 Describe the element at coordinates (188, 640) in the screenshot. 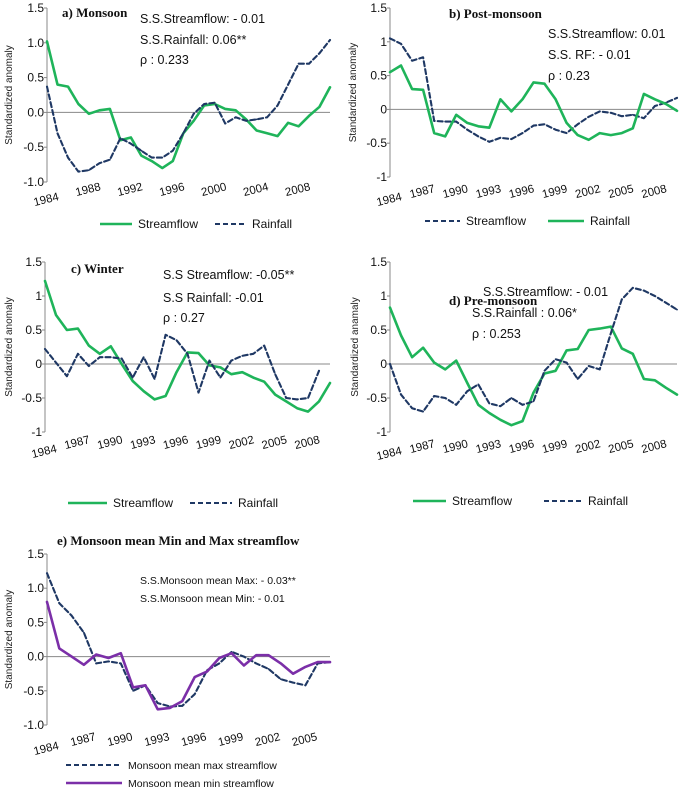

I see `series-line-monsoon-mean-max-streamflow` at that location.